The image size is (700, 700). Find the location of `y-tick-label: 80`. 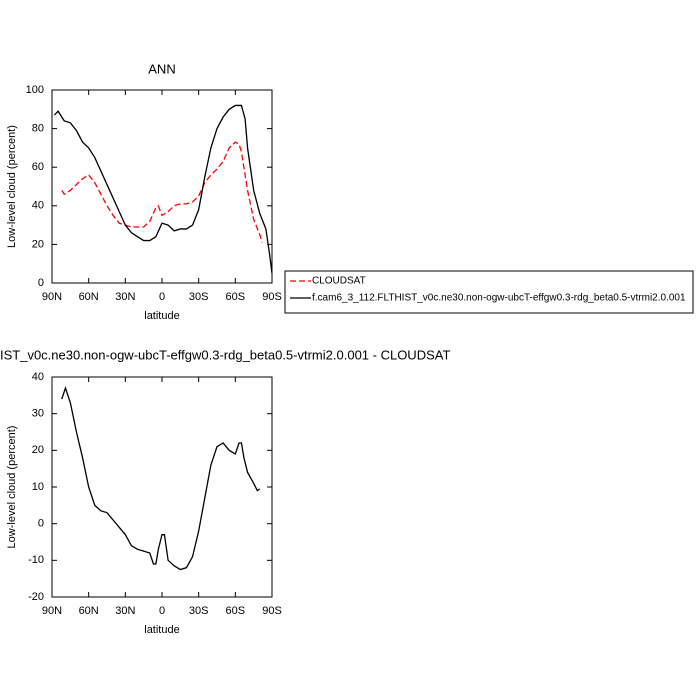

y-tick-label: 80 is located at coordinates (38, 129).